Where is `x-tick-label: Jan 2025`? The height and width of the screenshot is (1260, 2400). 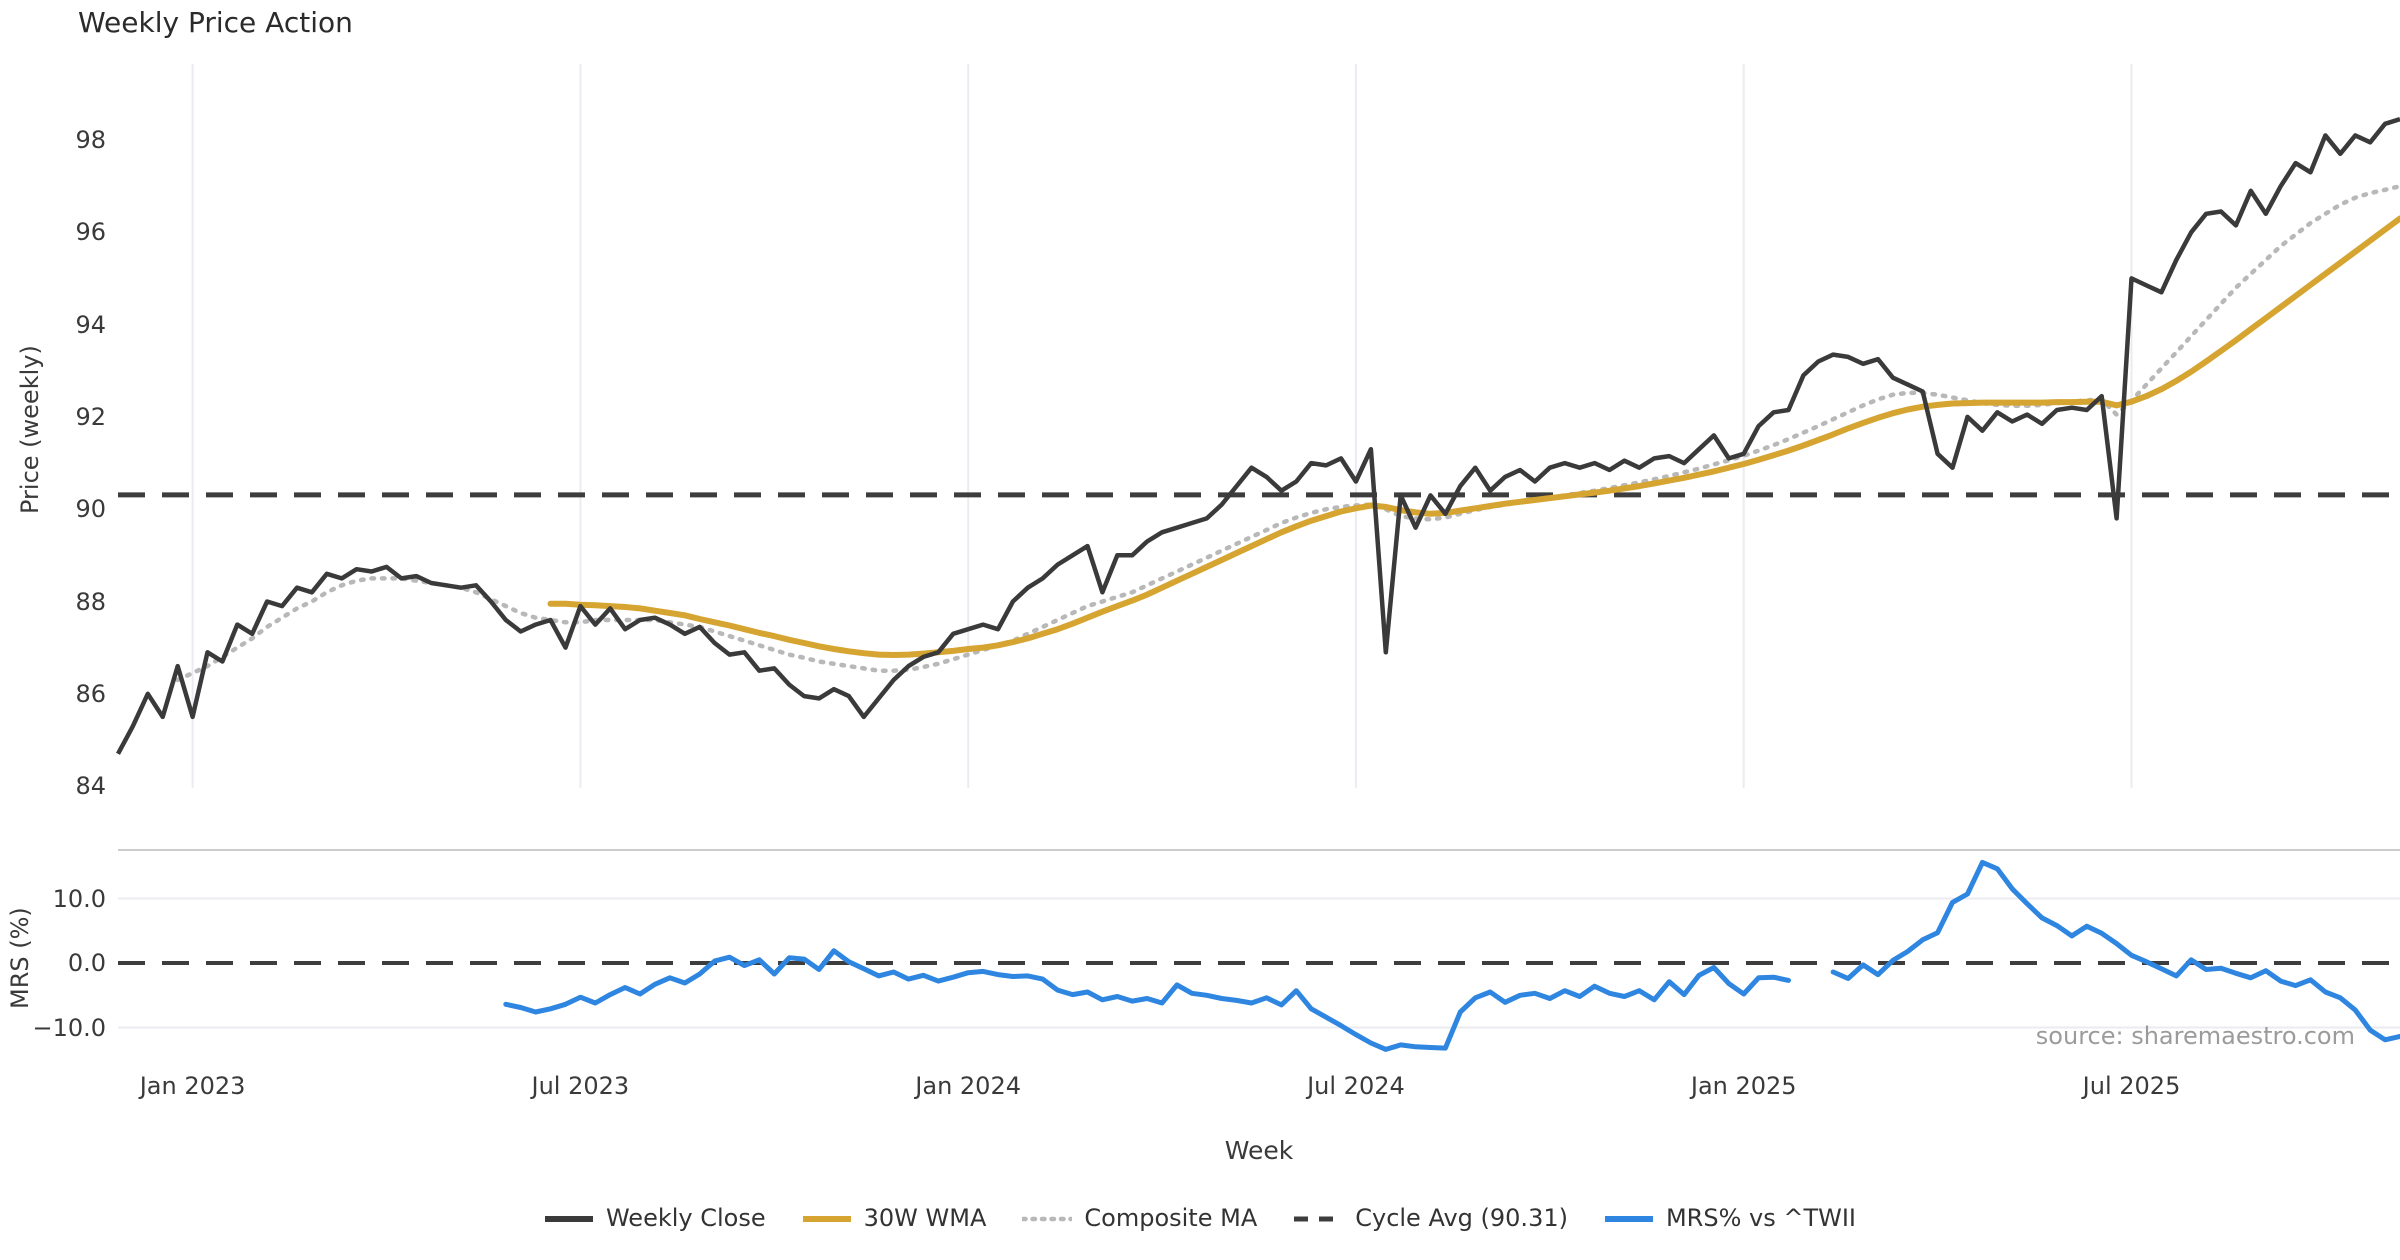
x-tick-label: Jan 2025 is located at coordinates (1743, 1086).